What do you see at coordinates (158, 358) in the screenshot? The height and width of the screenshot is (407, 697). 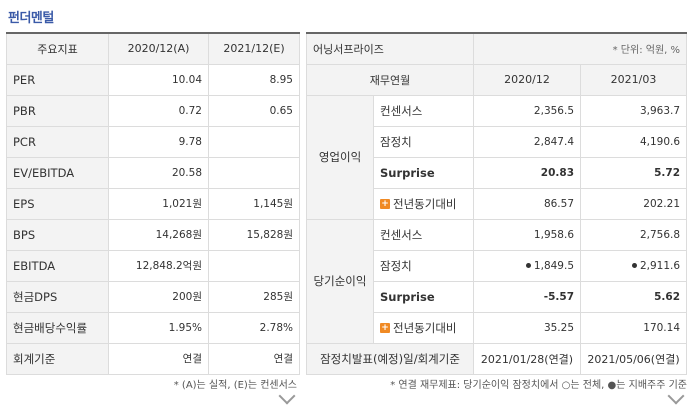 I see `value-a: 연결` at bounding box center [158, 358].